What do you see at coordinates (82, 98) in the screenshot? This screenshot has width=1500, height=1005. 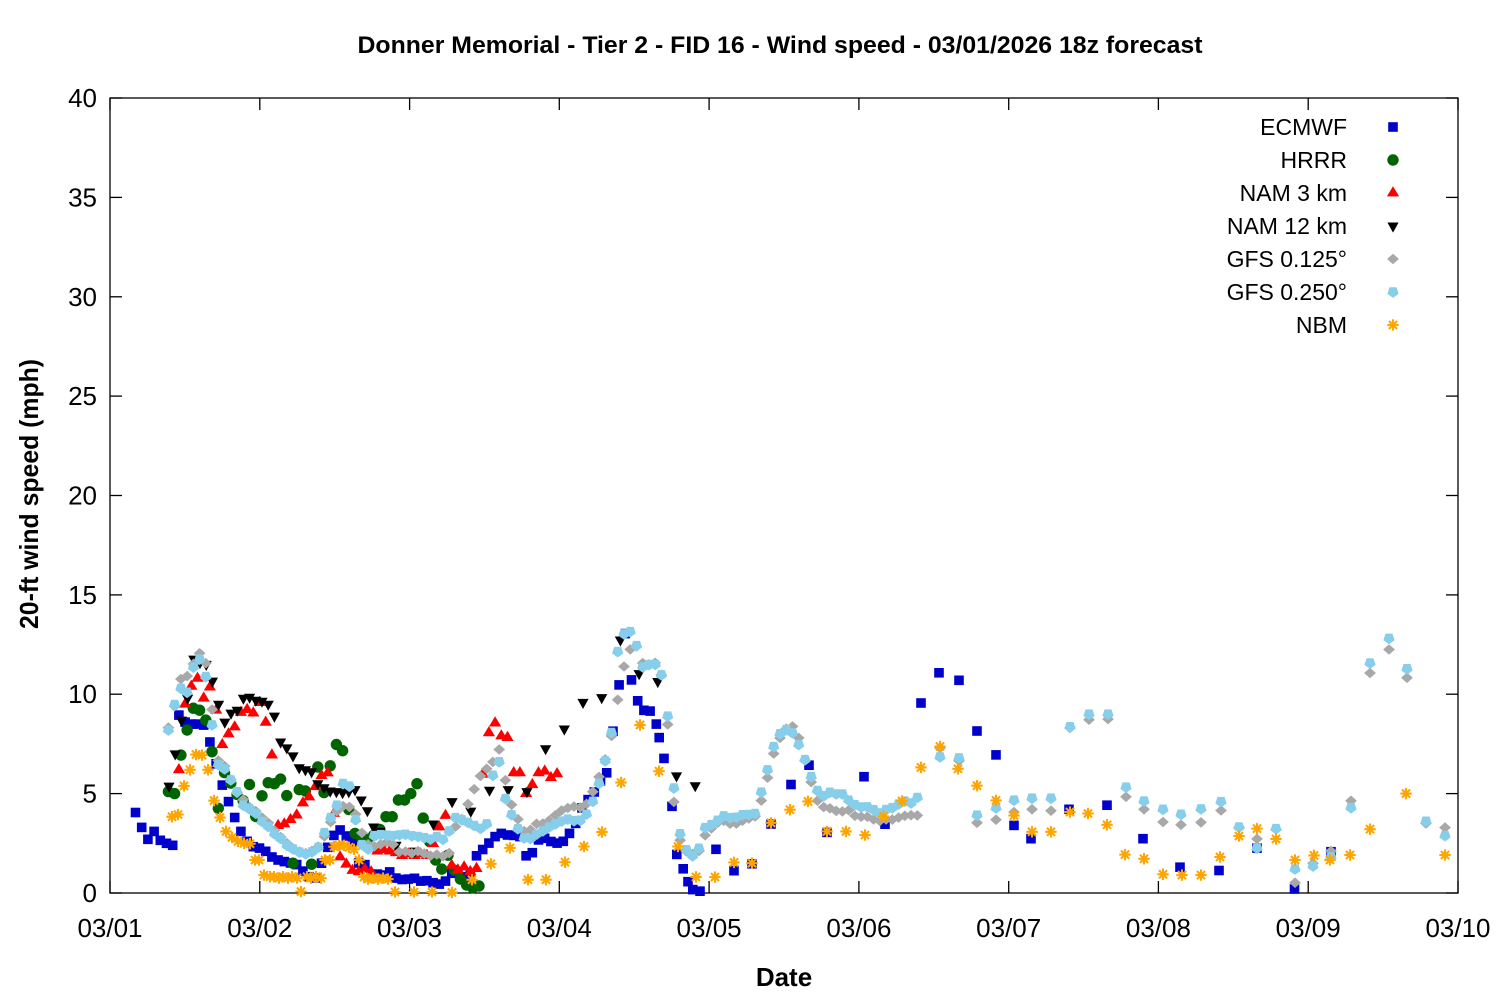 I see `svg-text: 40` at bounding box center [82, 98].